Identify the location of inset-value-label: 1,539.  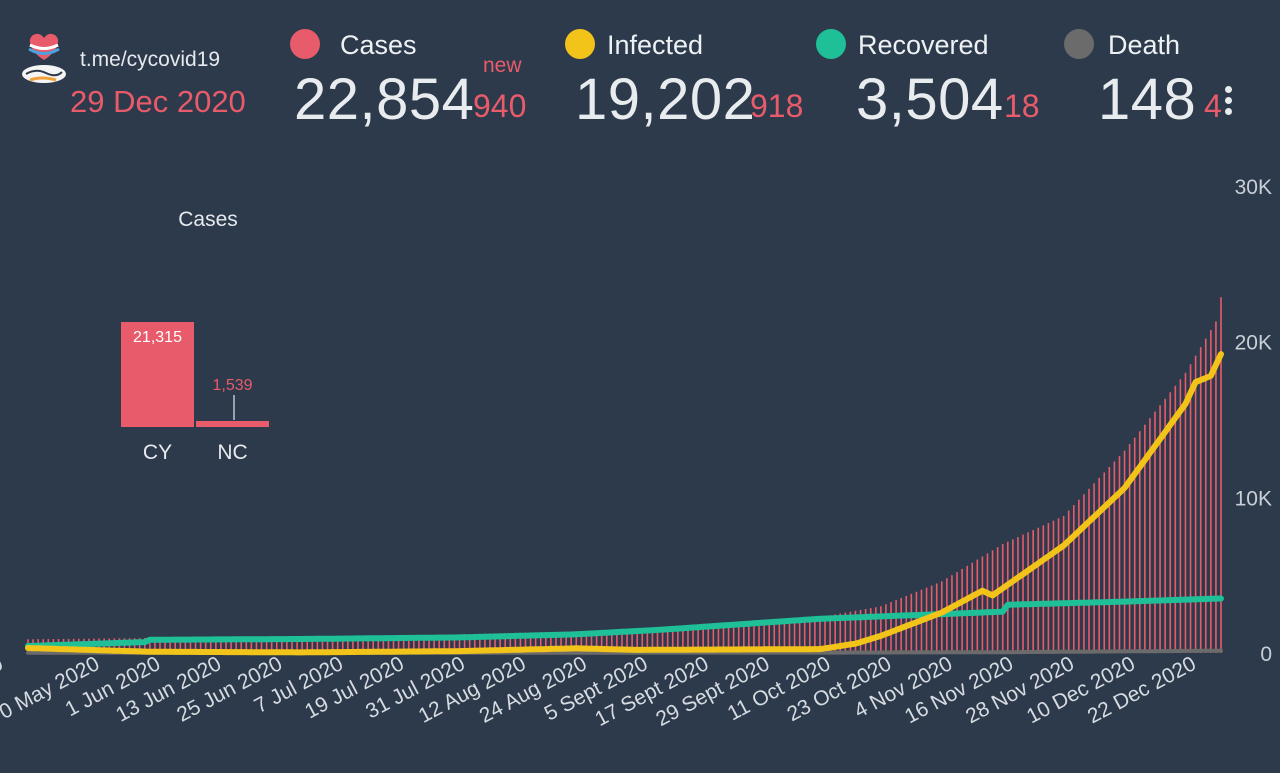
(232, 385).